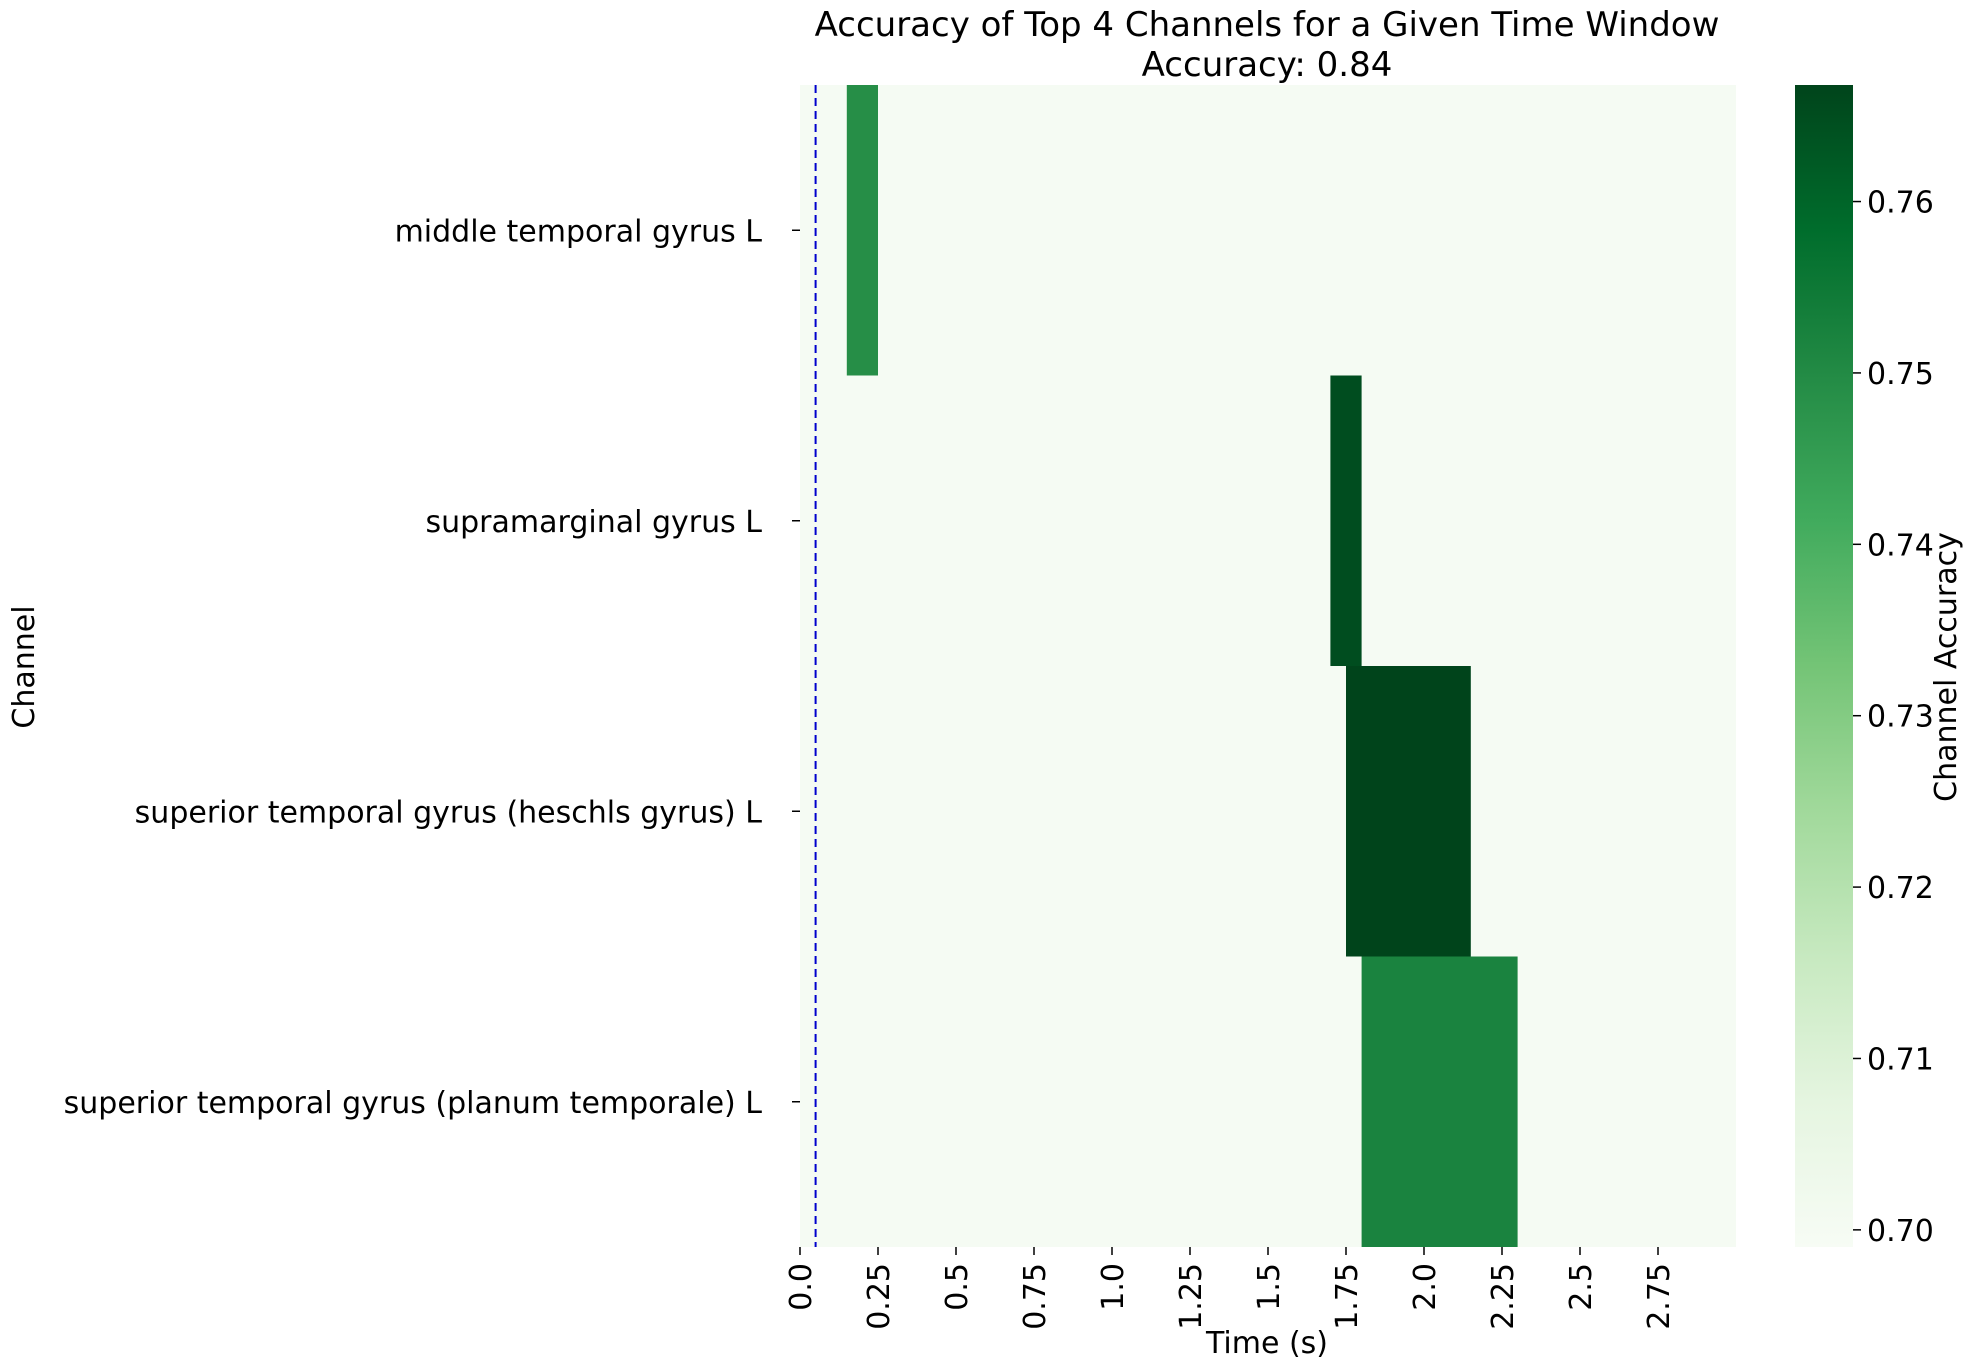 This screenshot has height=1362, width=1963. I want to click on colorbar-tick-label: 0.72, so click(1900, 888).